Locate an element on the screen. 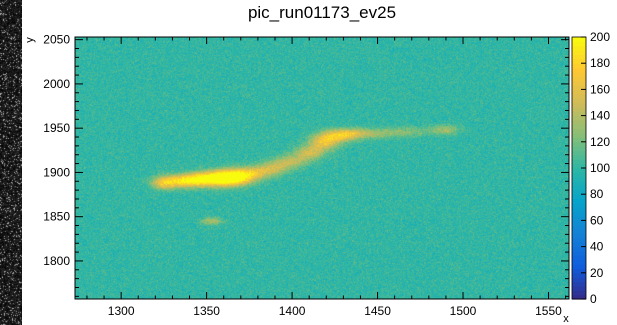 The width and height of the screenshot is (617, 325). black-noise-strip is located at coordinates (11, 162).